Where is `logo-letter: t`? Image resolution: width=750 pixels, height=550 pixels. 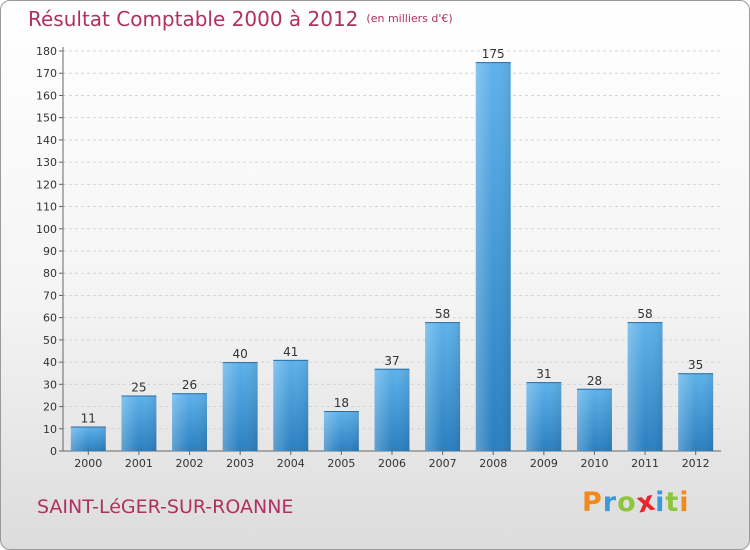
logo-letter: t is located at coordinates (672, 502).